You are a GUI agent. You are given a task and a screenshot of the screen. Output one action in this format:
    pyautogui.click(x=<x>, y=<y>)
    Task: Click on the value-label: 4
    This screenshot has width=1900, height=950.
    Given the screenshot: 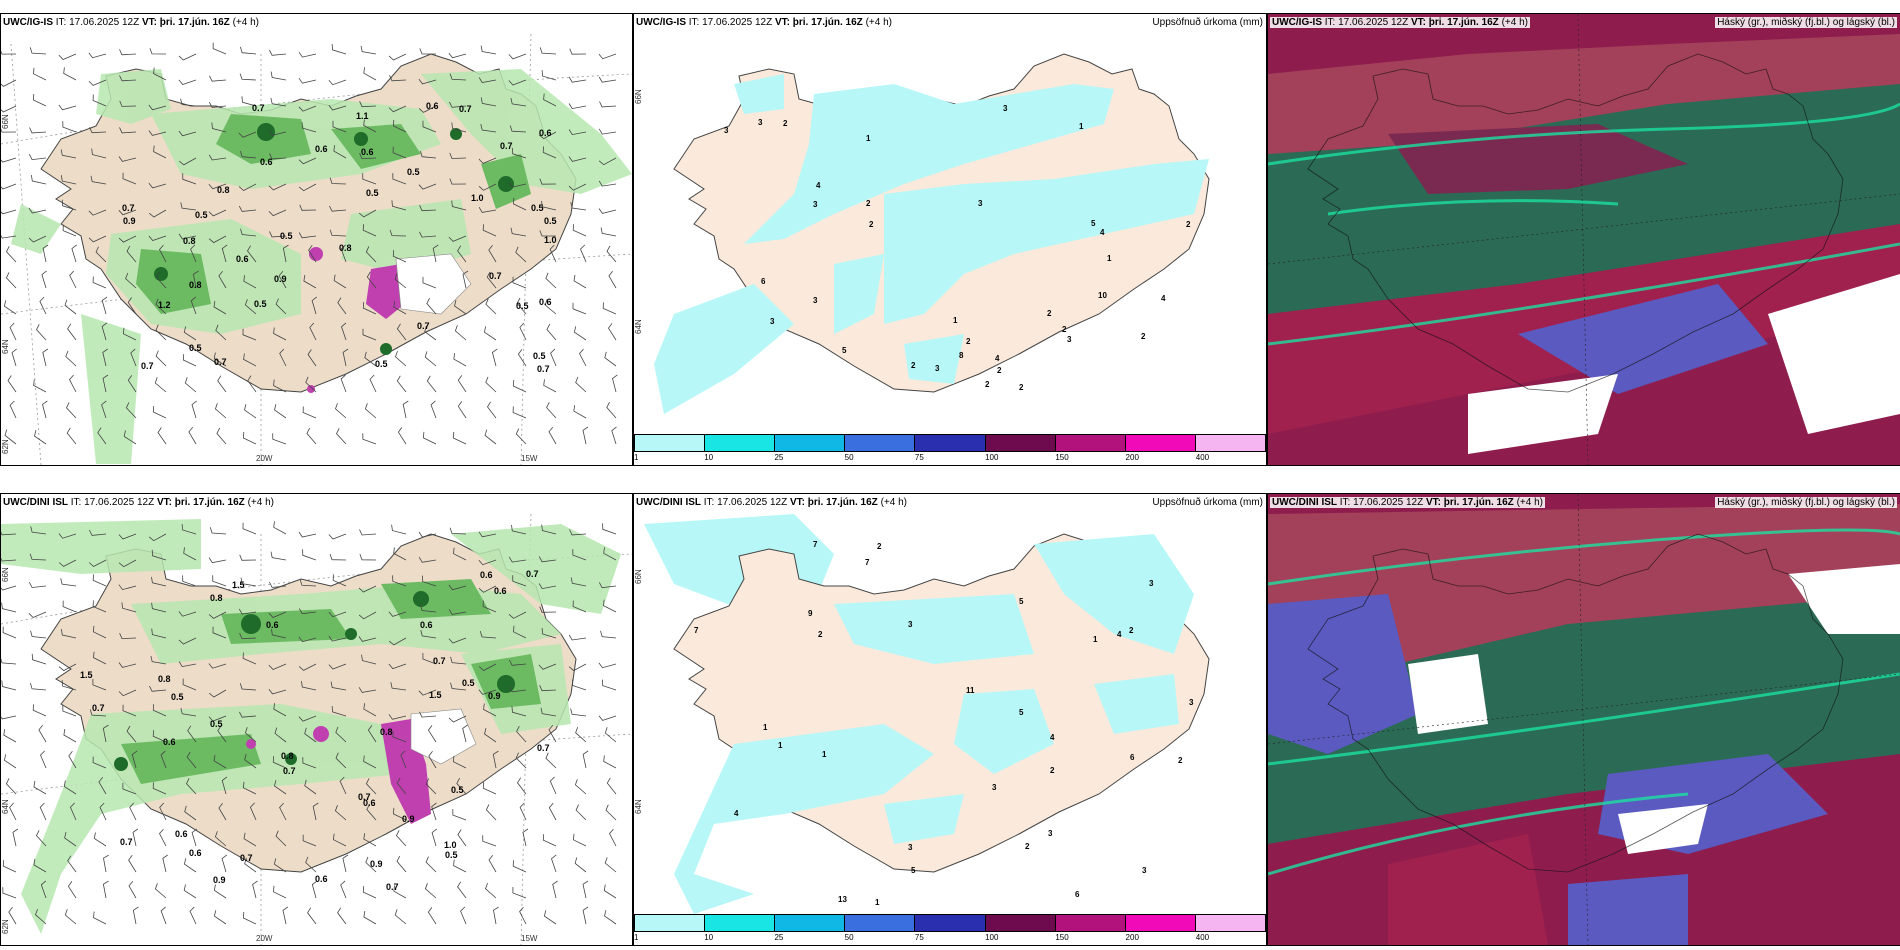 What is the action you would take?
    pyautogui.click(x=1102, y=232)
    